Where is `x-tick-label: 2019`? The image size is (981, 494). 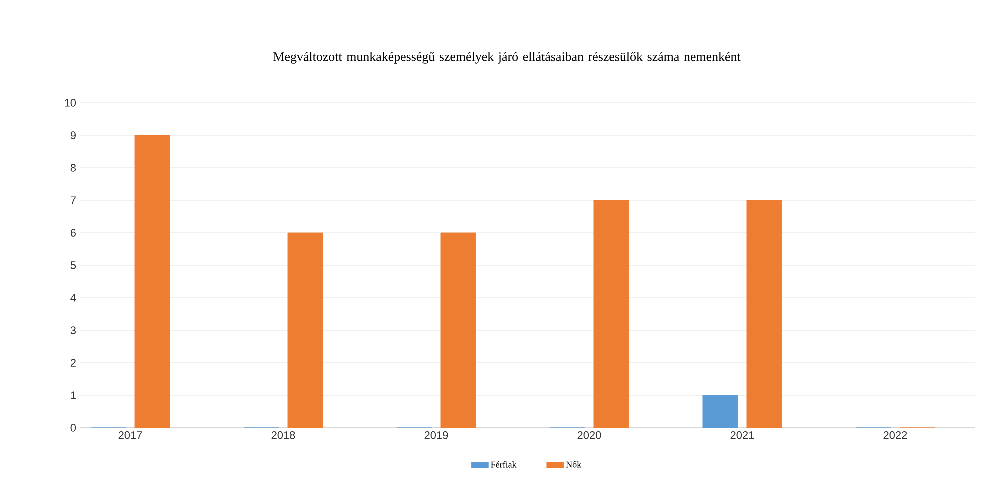 x-tick-label: 2019 is located at coordinates (436, 436).